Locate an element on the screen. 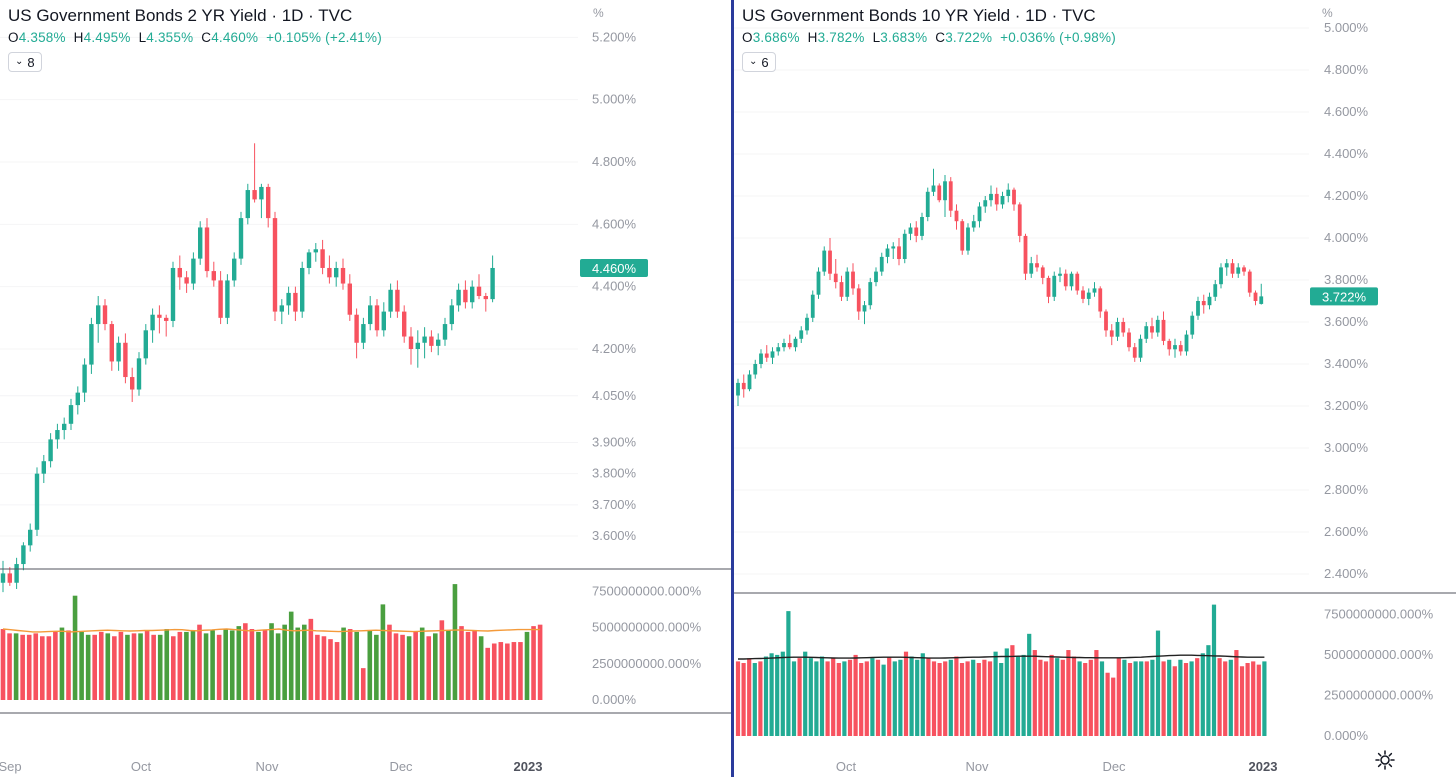 This screenshot has height=777, width=1456. price-axis-label: 4.050% is located at coordinates (614, 395).